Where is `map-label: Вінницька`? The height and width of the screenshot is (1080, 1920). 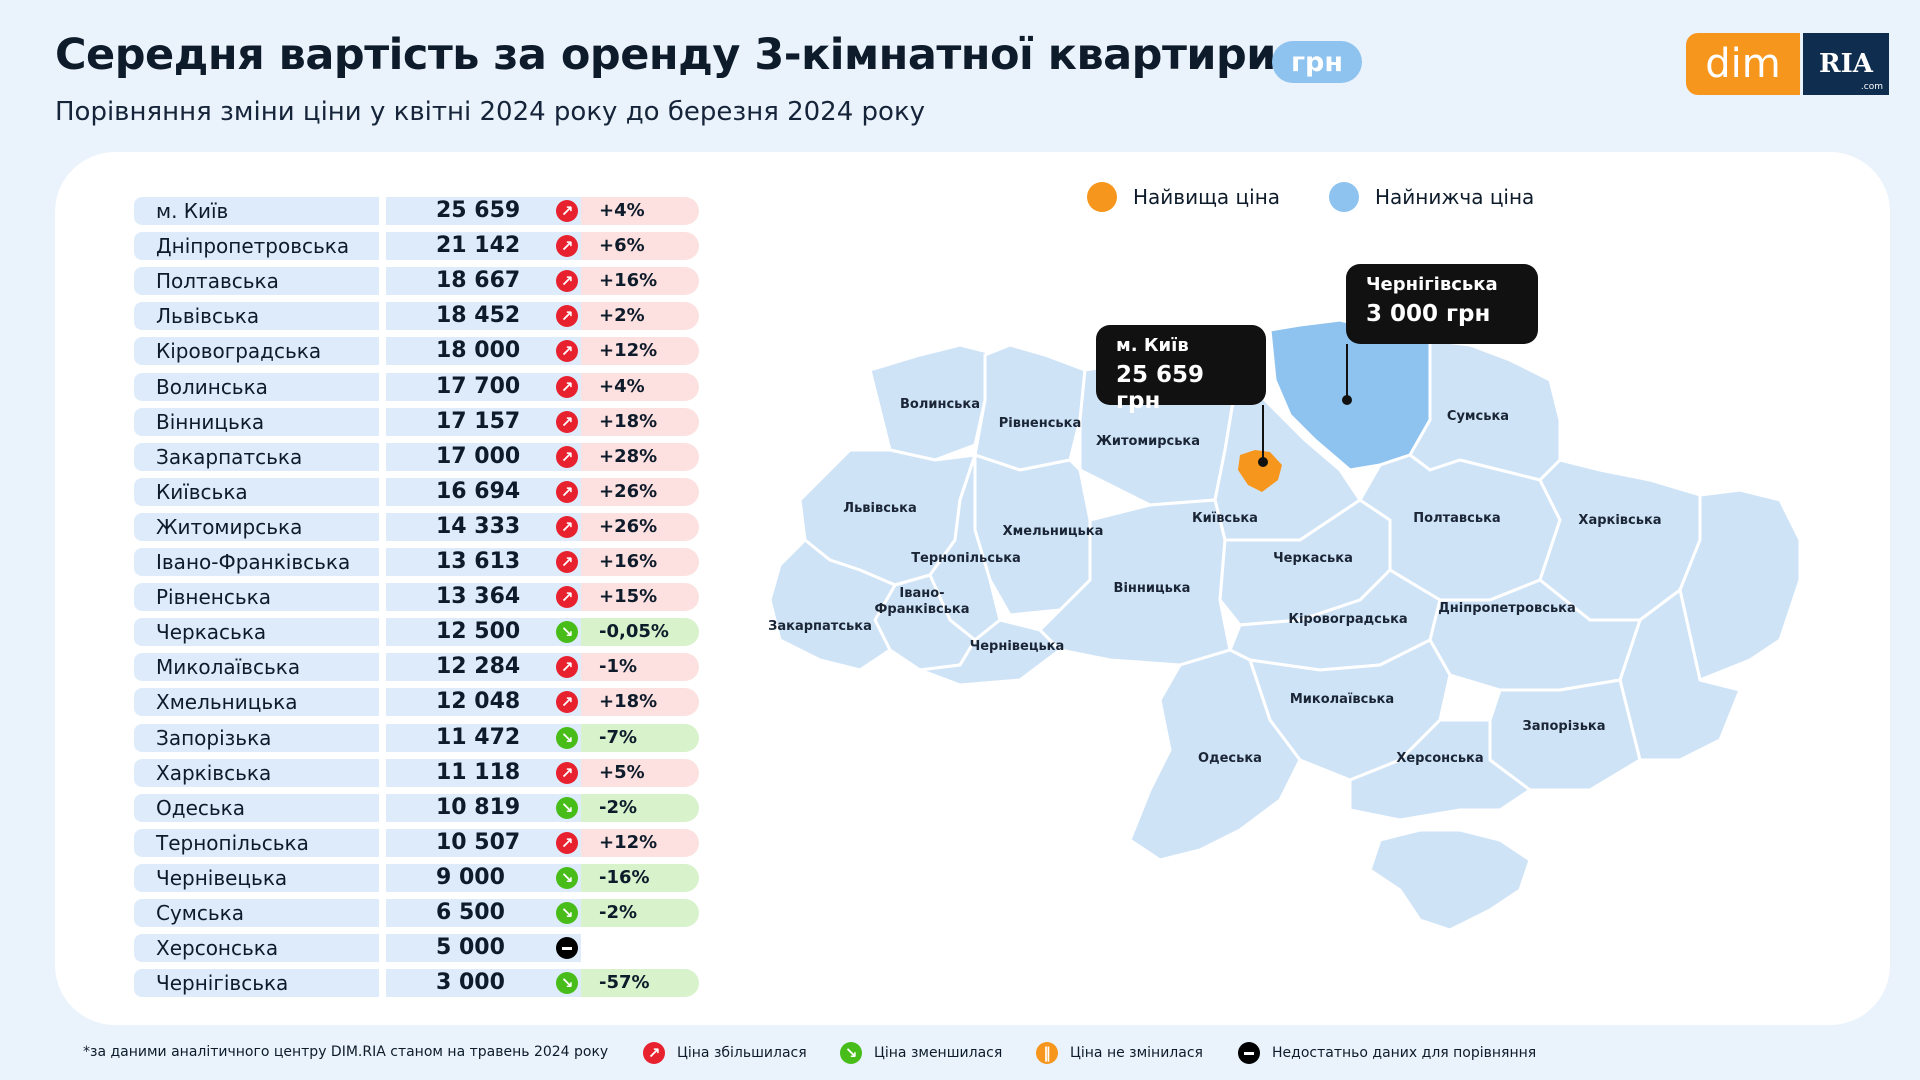 map-label: Вінницька is located at coordinates (1152, 588).